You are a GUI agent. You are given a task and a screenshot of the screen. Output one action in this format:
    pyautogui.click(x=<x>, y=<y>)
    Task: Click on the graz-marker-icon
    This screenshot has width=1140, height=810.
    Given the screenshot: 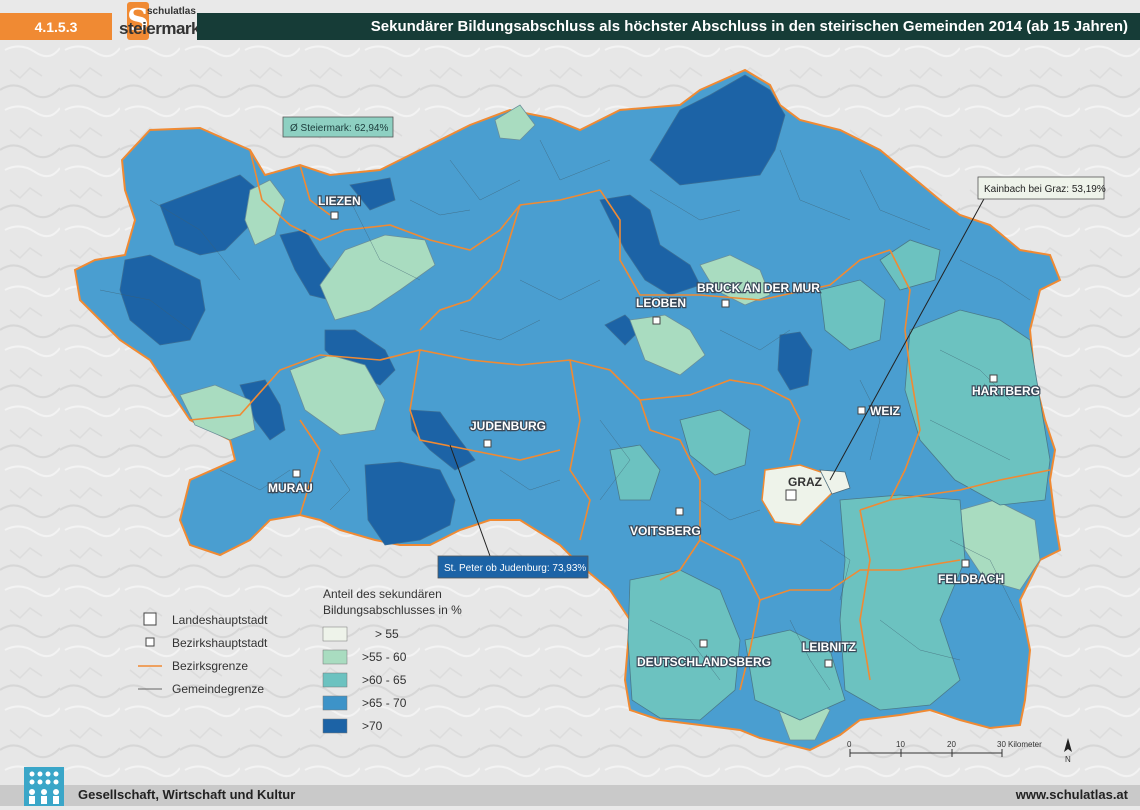 What is the action you would take?
    pyautogui.click(x=791, y=495)
    